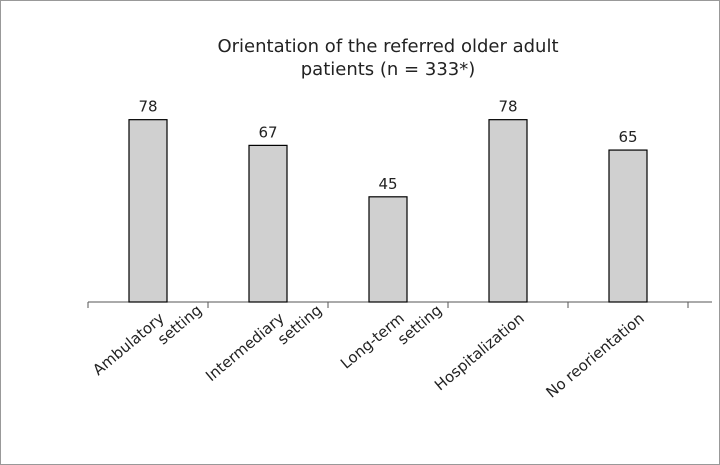  What do you see at coordinates (627, 137) in the screenshot?
I see `value-label: 65` at bounding box center [627, 137].